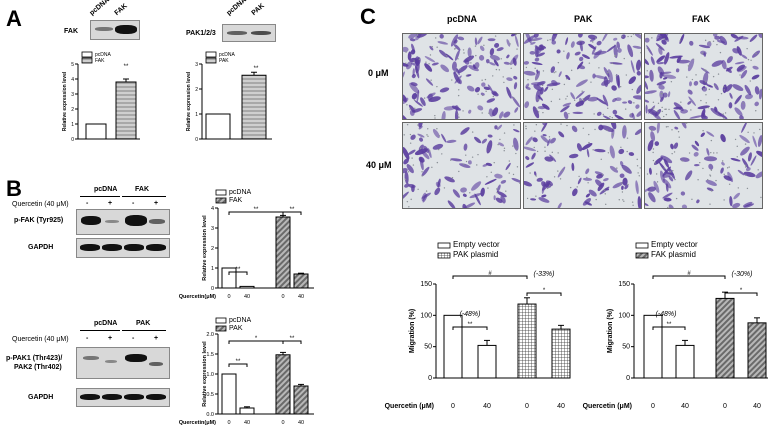  What do you see at coordinates (378, 73) in the screenshot?
I see `row-label: 0 μM` at bounding box center [378, 73].